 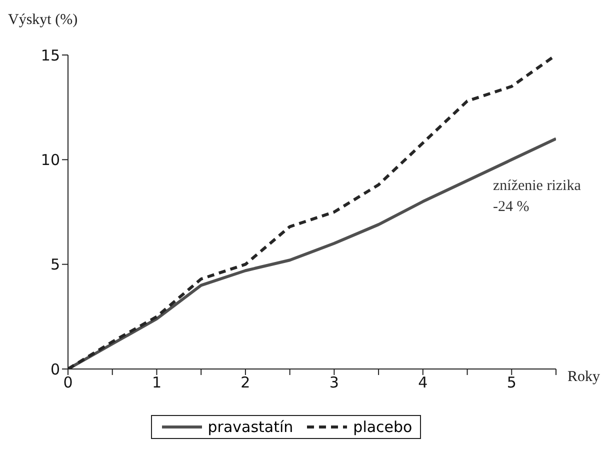 I want to click on x-tick-label: 2, so click(x=245, y=383).